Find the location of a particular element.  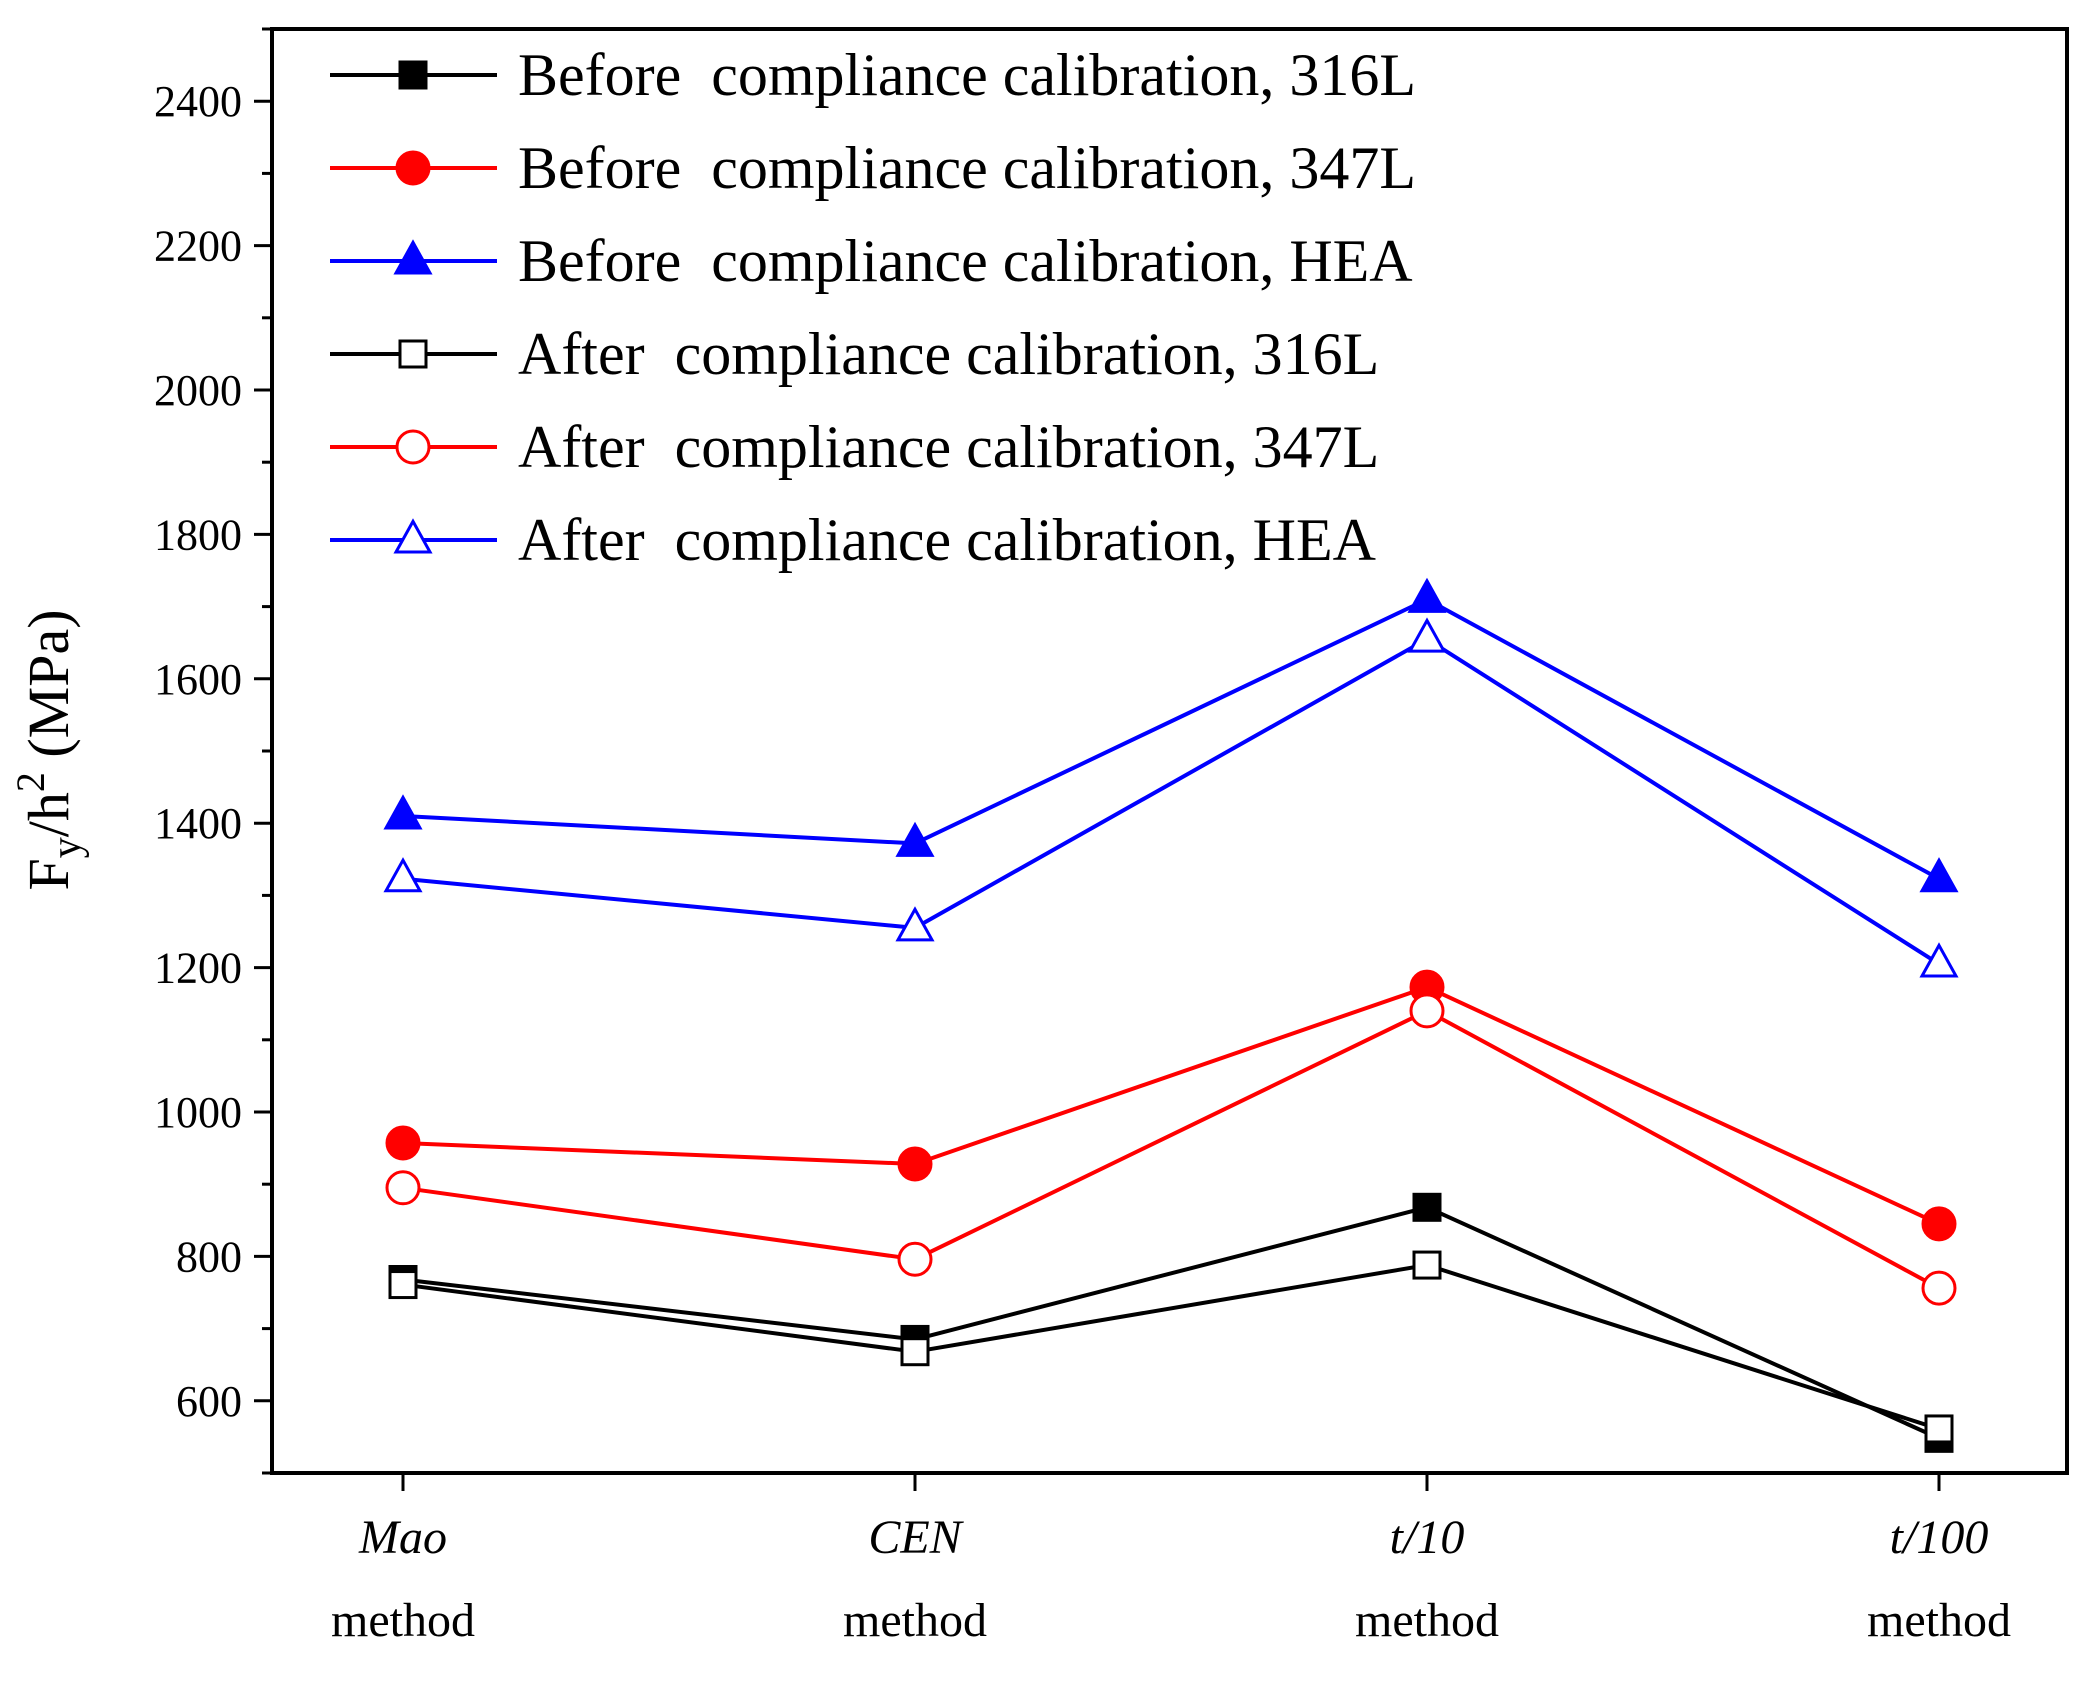

legend-entry: Before compliance calibration, HEA is located at coordinates (871, 261).